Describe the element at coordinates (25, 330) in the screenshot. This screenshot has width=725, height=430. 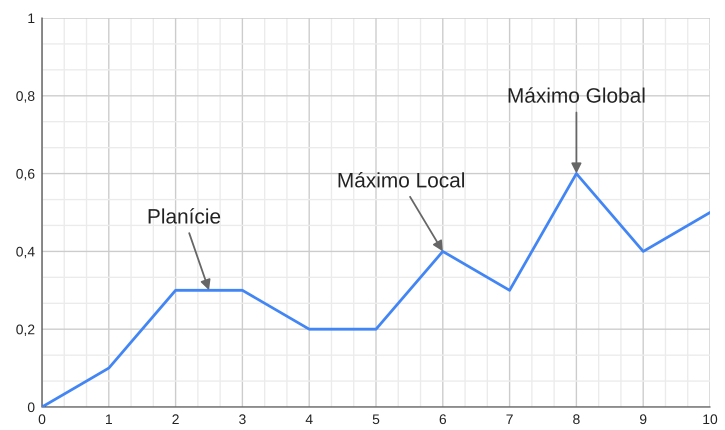
I see `y-tick-label: 0,2` at that location.